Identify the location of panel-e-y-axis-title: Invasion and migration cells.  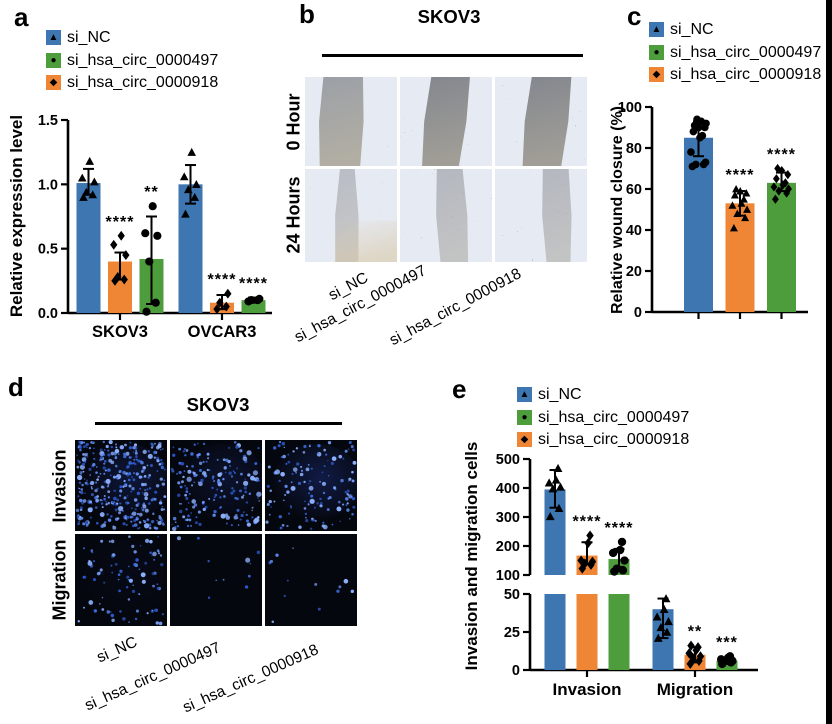
(471, 556).